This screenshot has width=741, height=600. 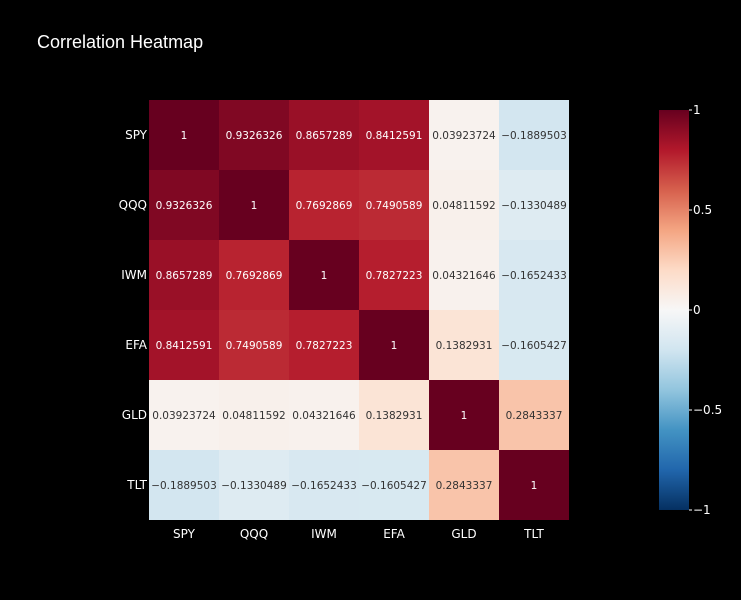 I want to click on x-tick-label: GLD, so click(x=463, y=534).